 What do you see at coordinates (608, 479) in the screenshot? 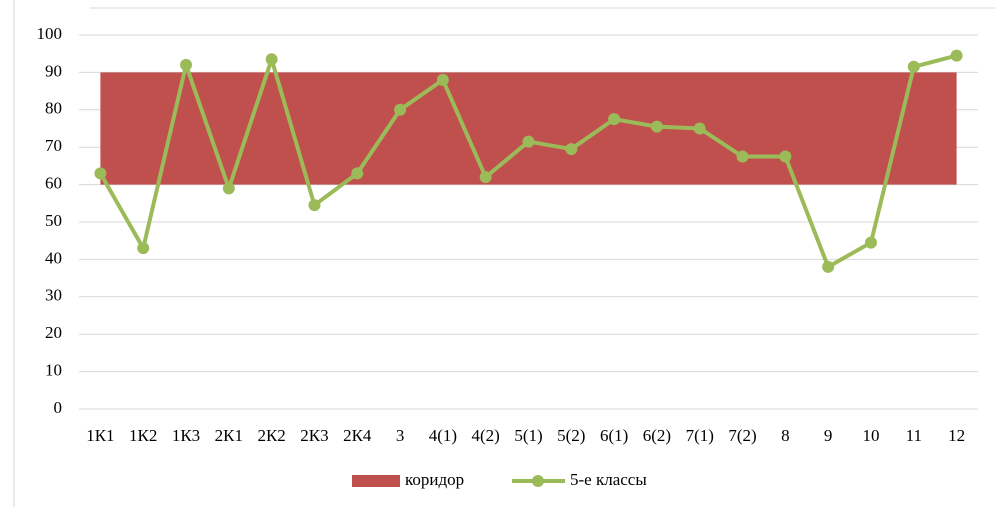
I see `legend-label: 5-е классы` at bounding box center [608, 479].